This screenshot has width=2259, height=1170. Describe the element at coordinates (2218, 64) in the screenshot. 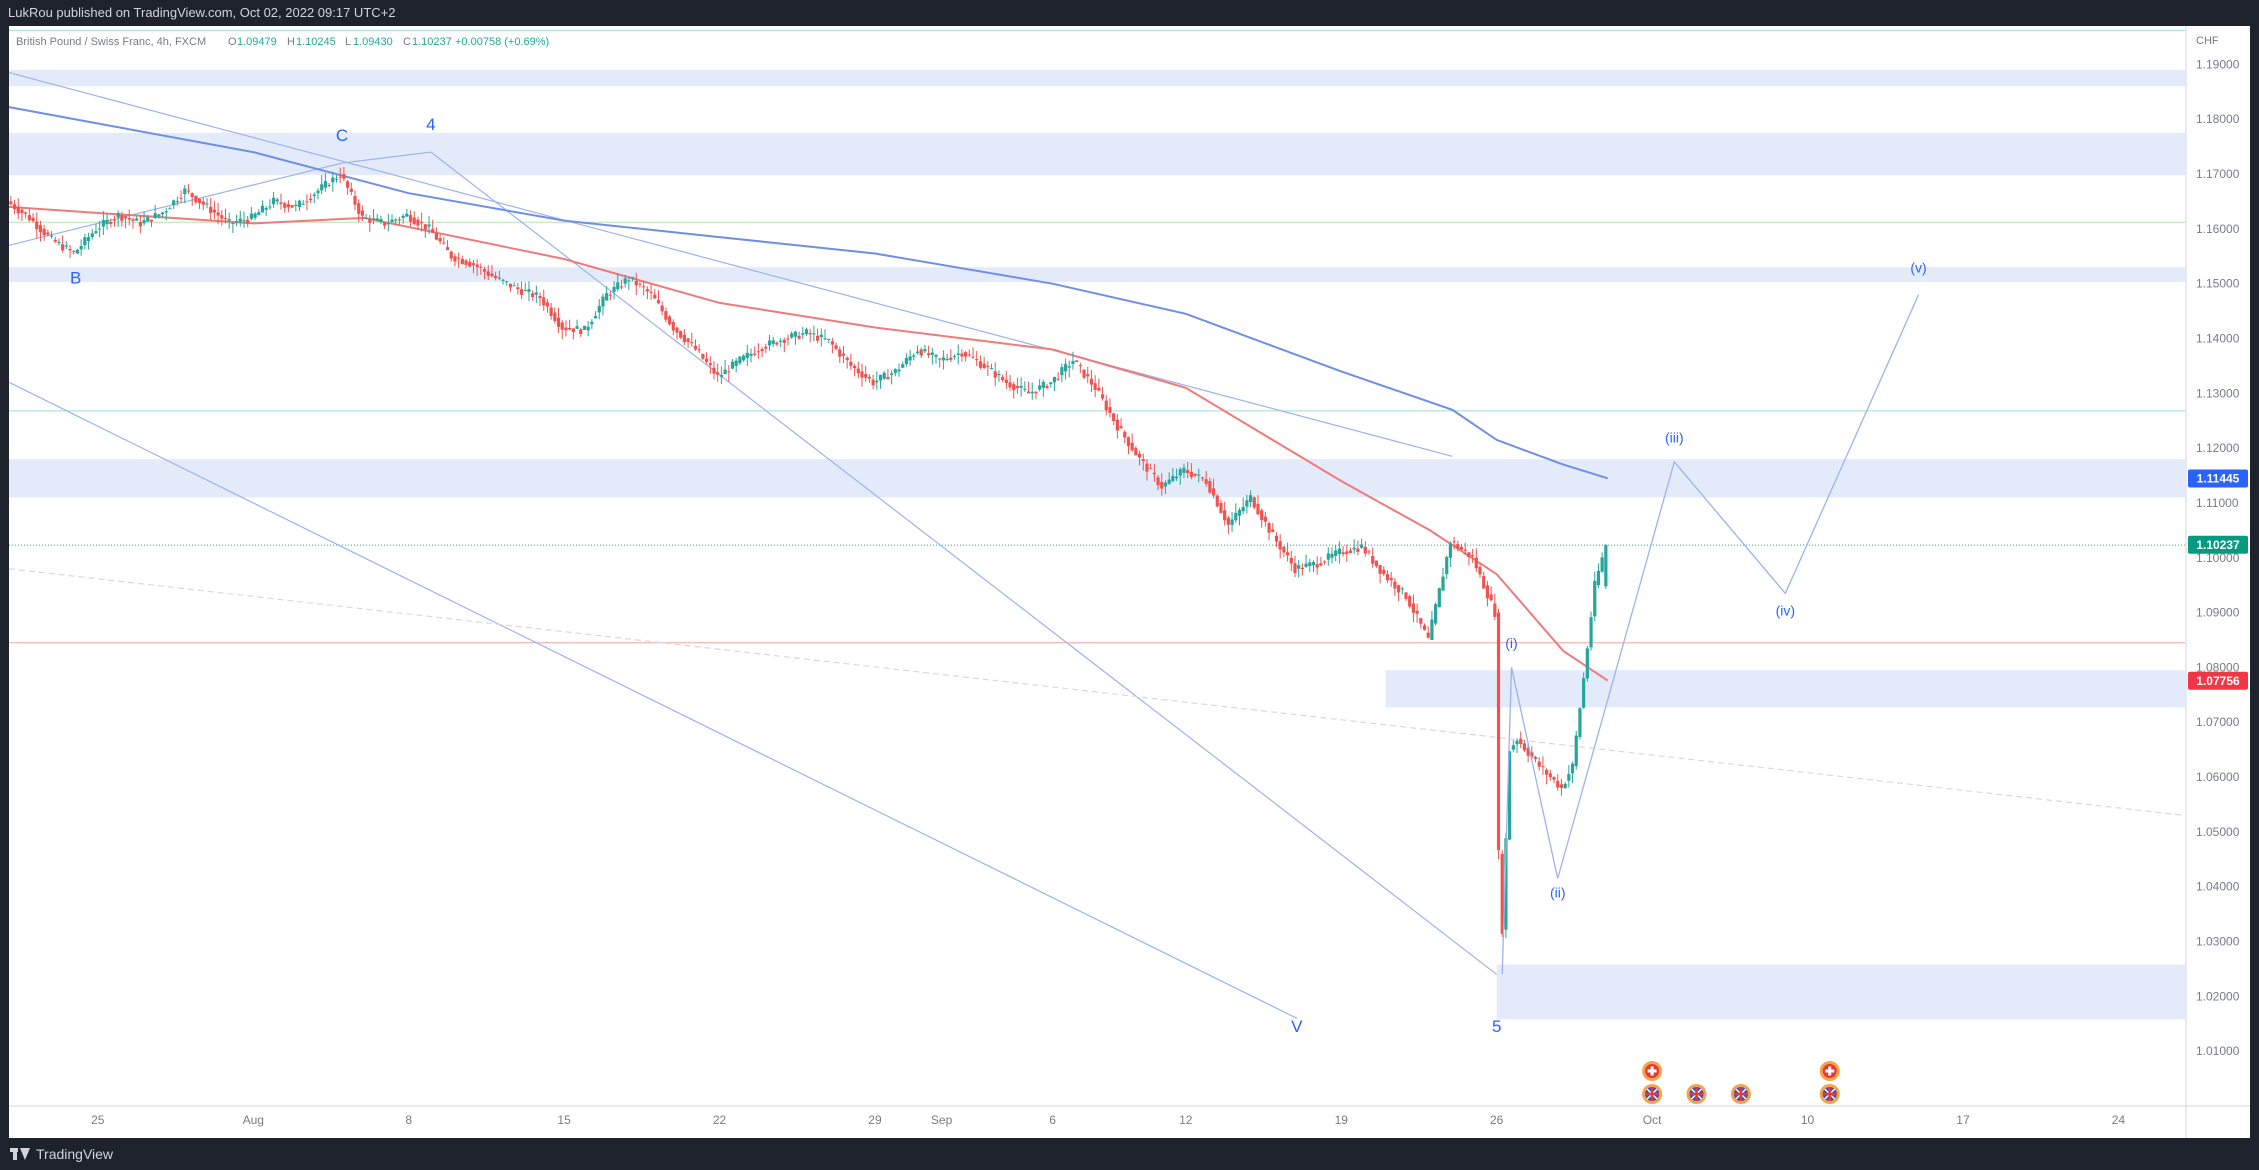

I see `y-tick-0: 1.19000` at that location.